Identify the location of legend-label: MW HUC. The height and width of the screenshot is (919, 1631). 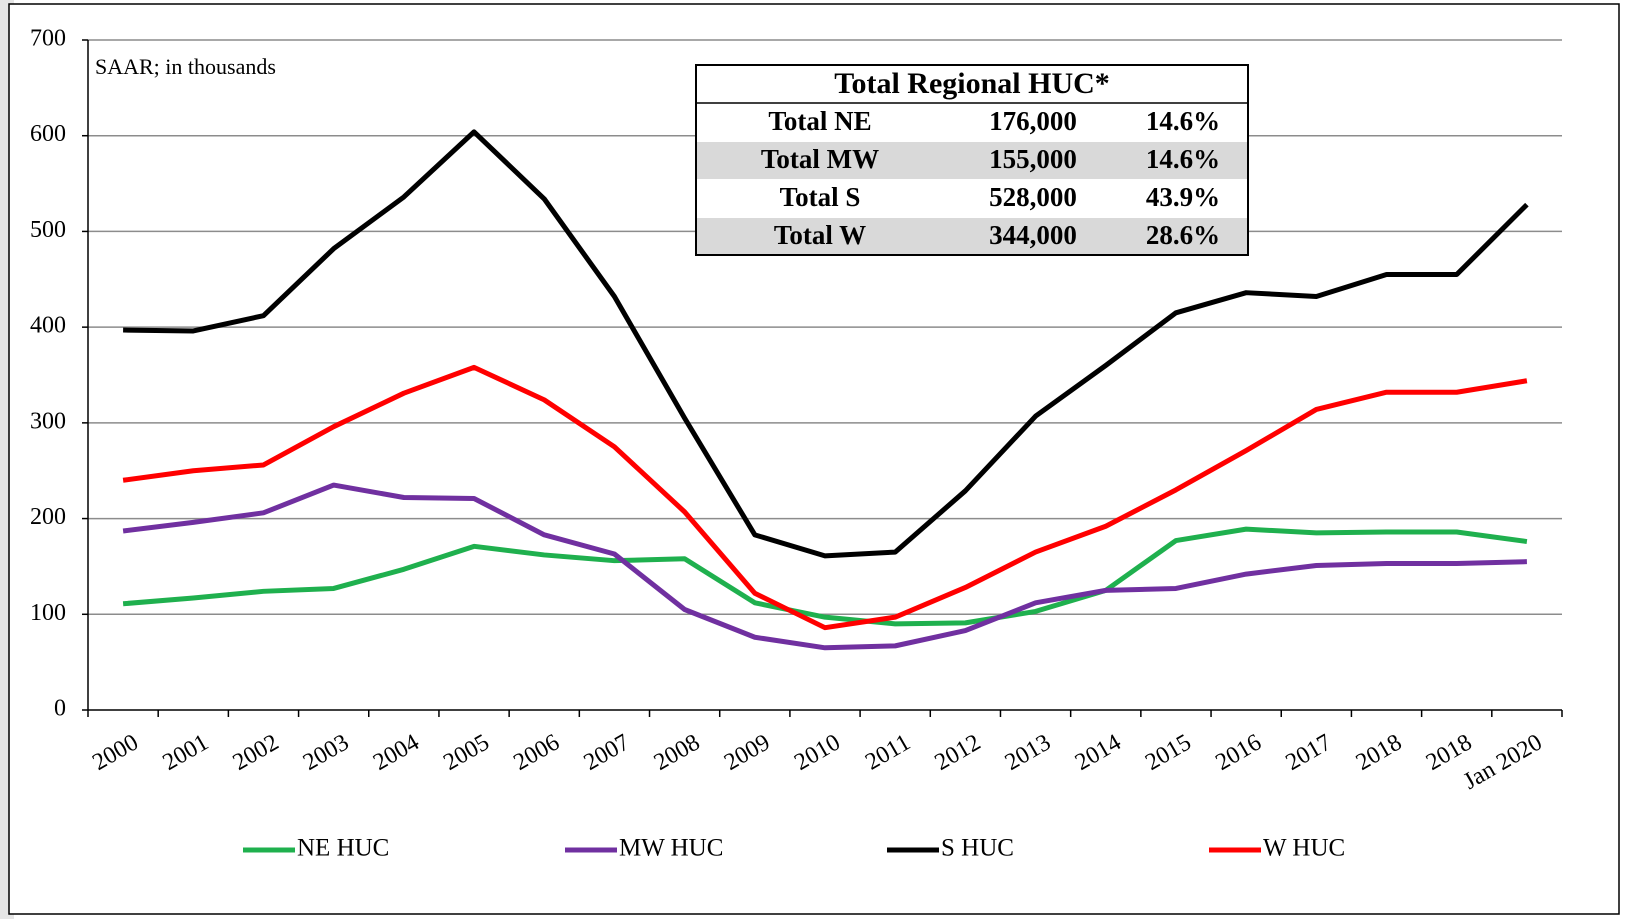
(671, 848).